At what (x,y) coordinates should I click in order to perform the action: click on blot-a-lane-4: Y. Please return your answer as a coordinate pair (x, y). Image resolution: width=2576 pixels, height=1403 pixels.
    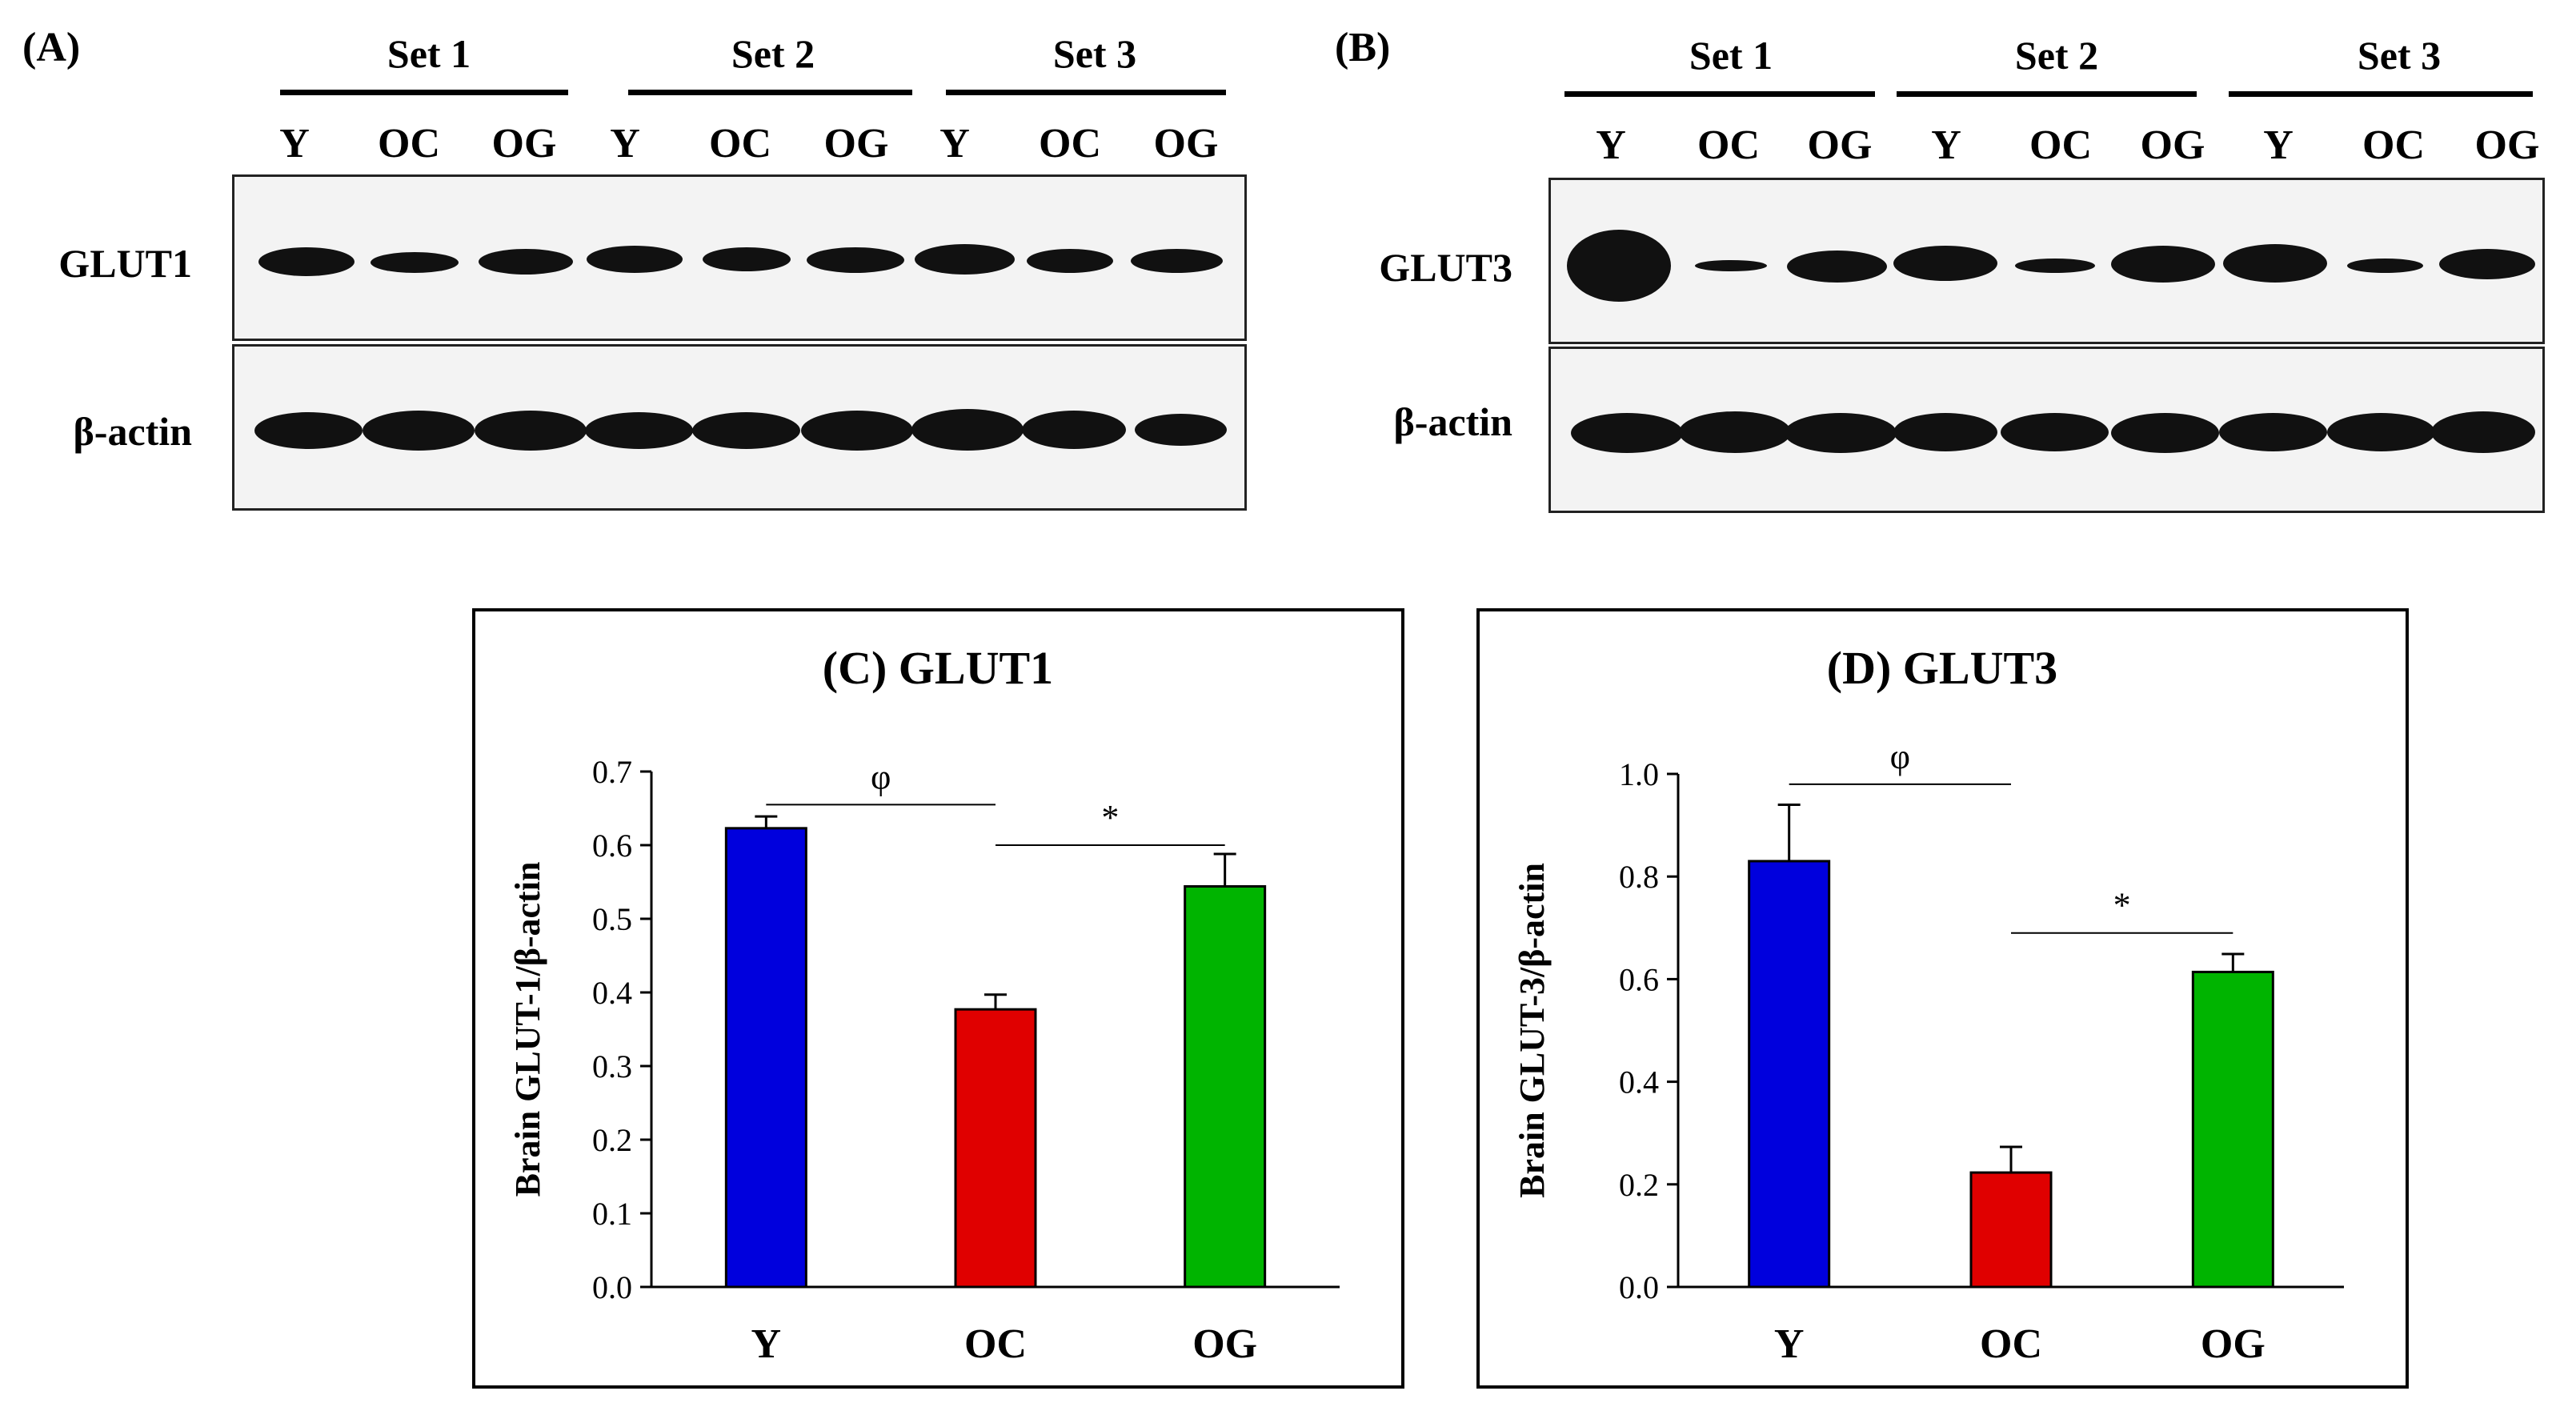
    Looking at the image, I should click on (625, 144).